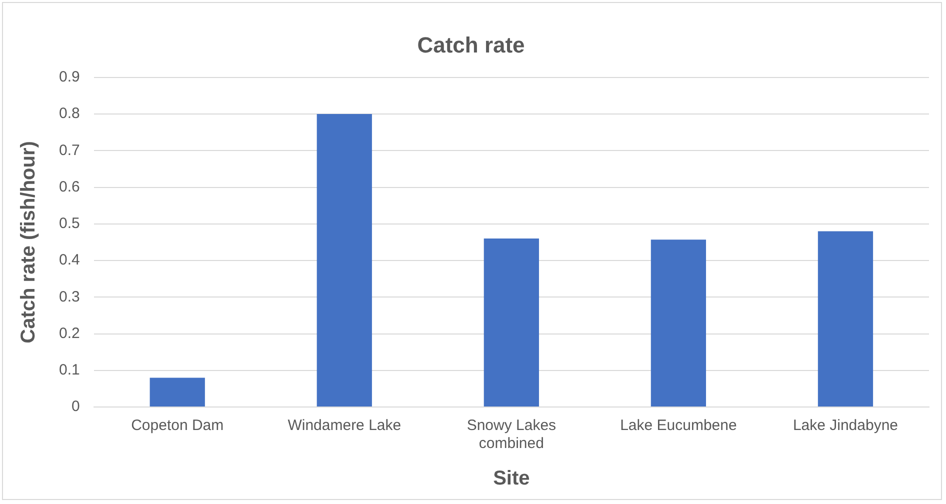 The width and height of the screenshot is (946, 504). What do you see at coordinates (76, 407) in the screenshot?
I see `y-tick-label: 0` at bounding box center [76, 407].